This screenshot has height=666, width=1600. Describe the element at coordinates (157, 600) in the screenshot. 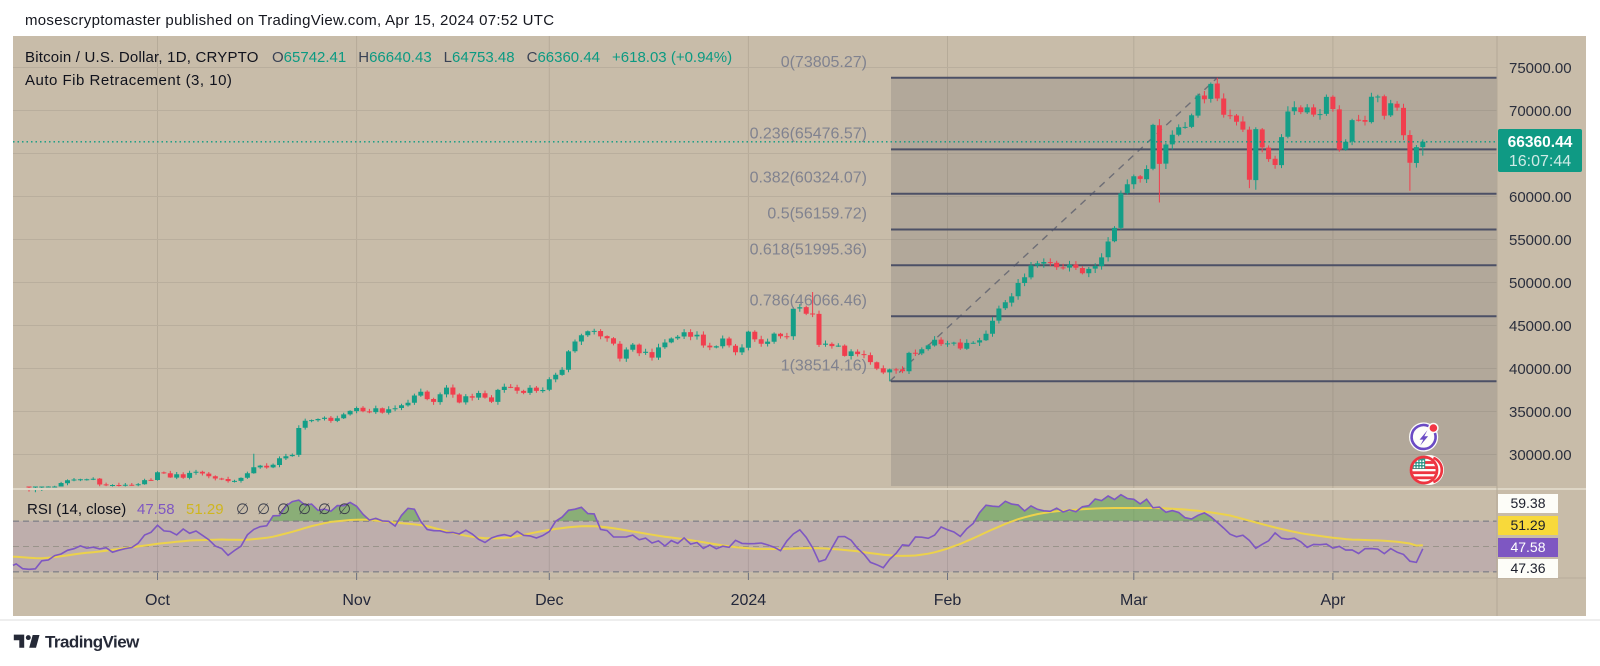

I see `svg-text: Oct` at that location.